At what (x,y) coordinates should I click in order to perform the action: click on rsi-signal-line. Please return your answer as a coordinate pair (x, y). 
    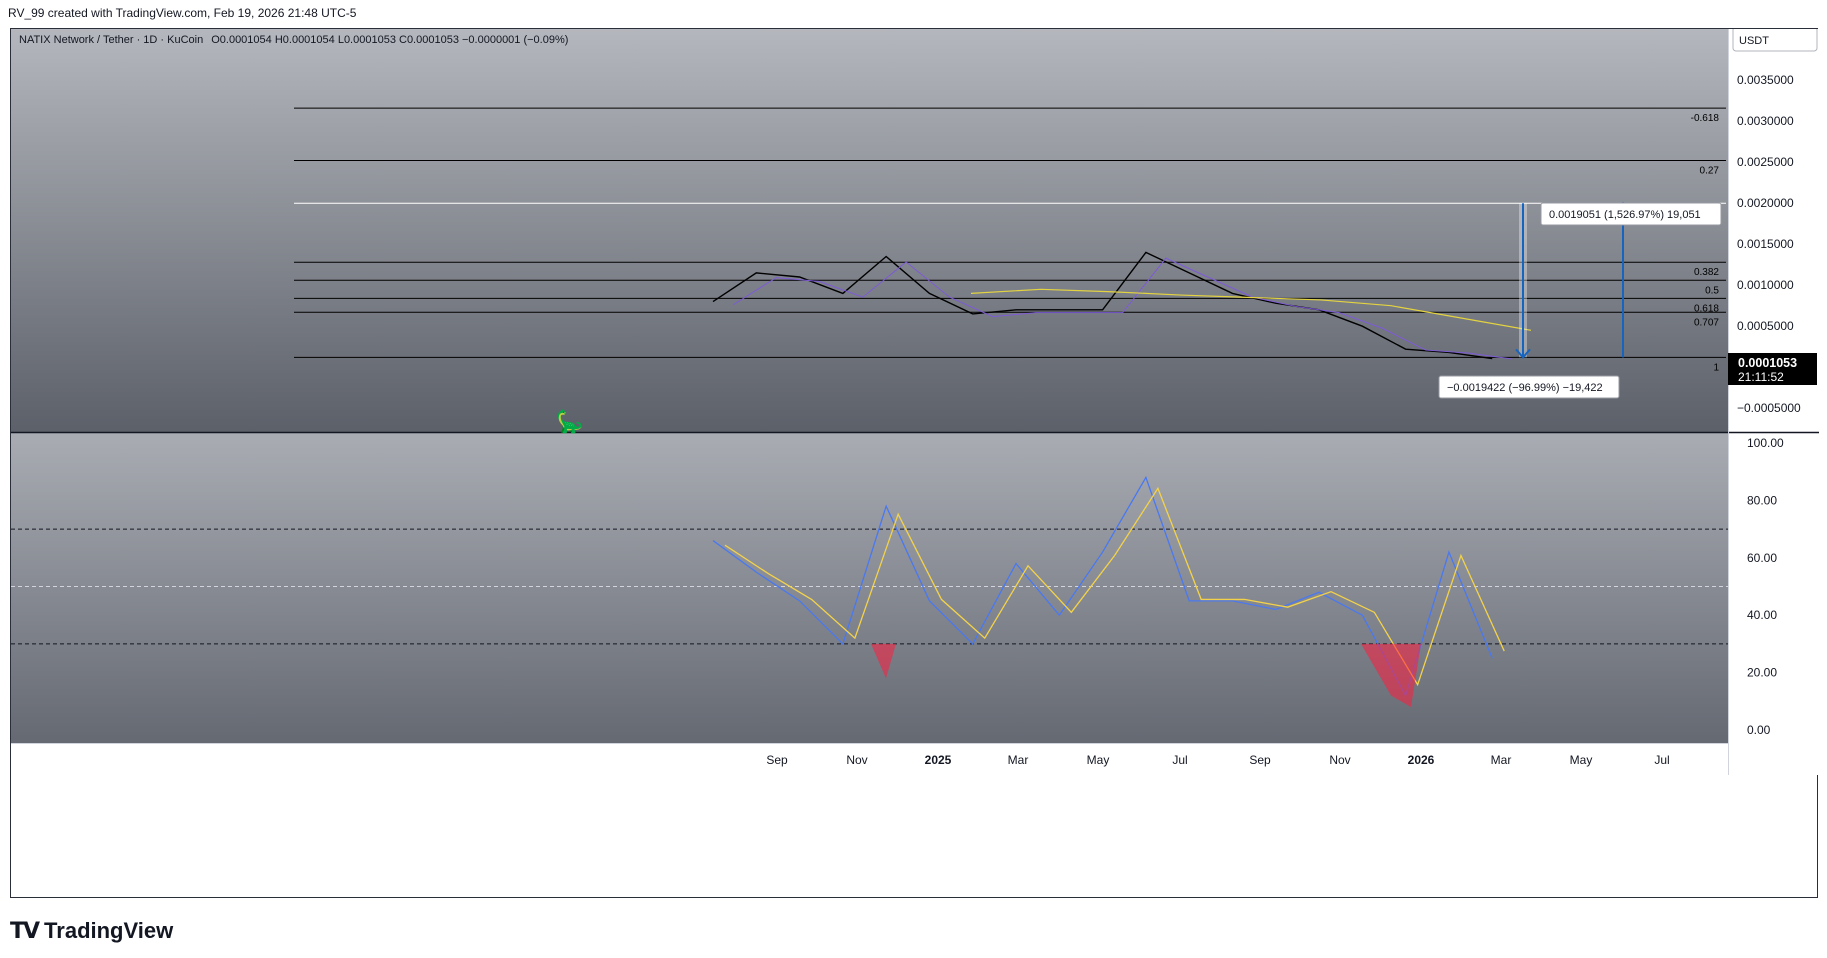
    Looking at the image, I should click on (1114, 586).